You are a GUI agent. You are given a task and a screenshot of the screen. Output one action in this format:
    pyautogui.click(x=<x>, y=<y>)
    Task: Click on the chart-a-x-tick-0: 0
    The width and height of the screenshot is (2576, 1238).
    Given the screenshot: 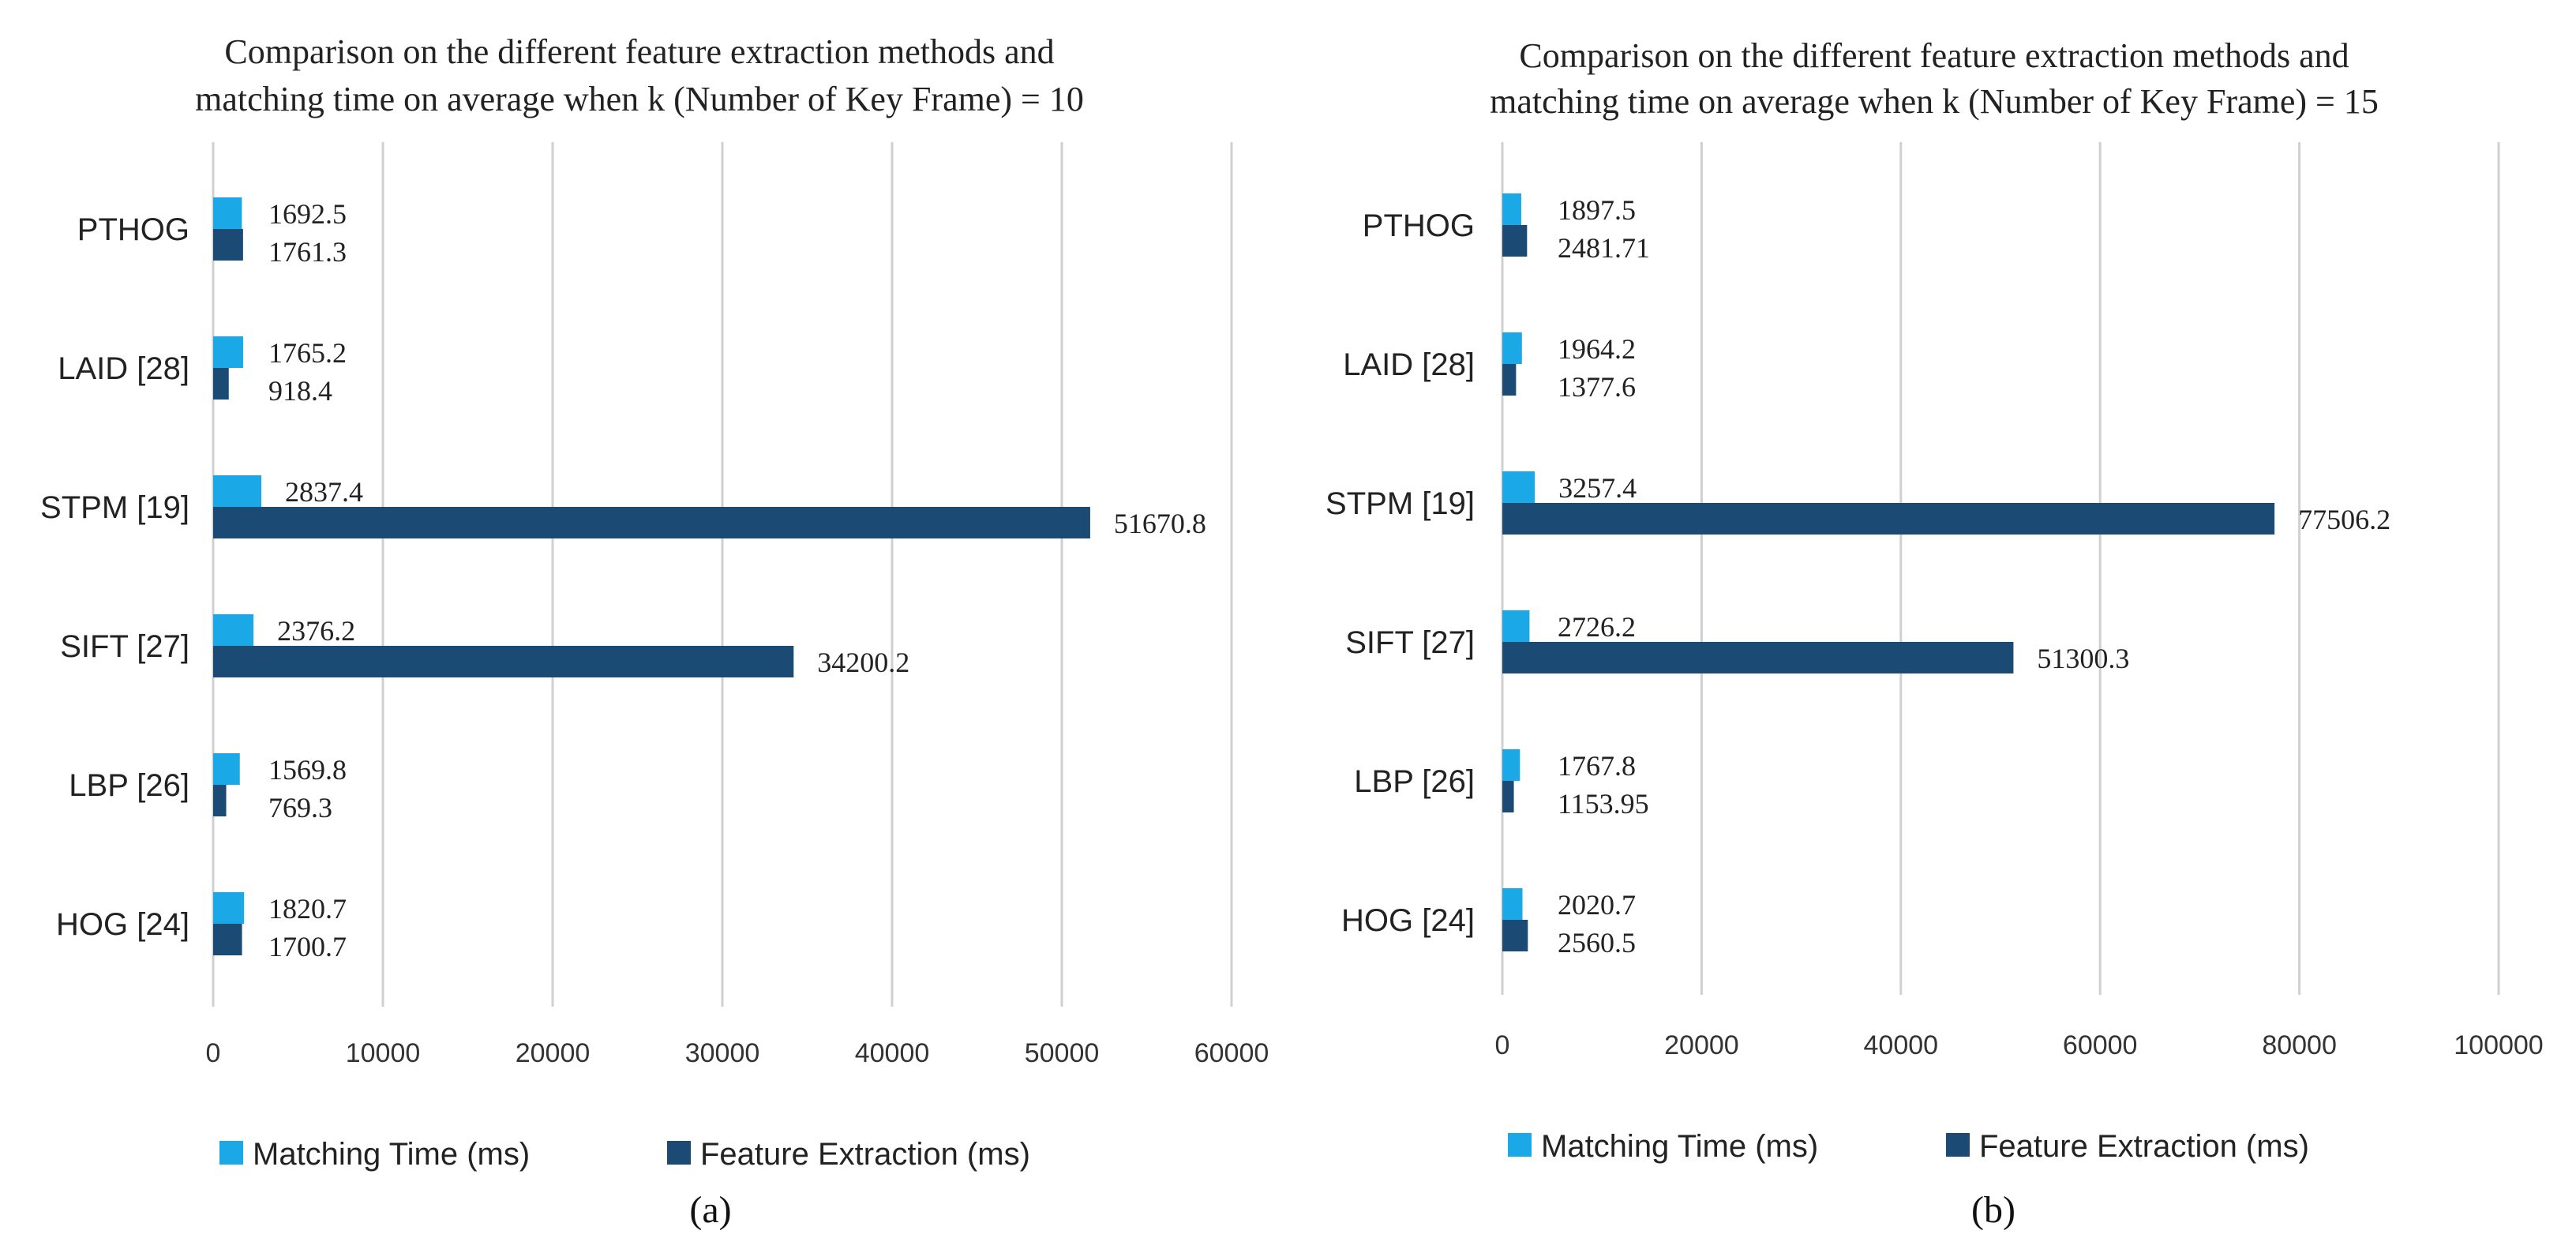 What is the action you would take?
    pyautogui.click(x=213, y=1053)
    